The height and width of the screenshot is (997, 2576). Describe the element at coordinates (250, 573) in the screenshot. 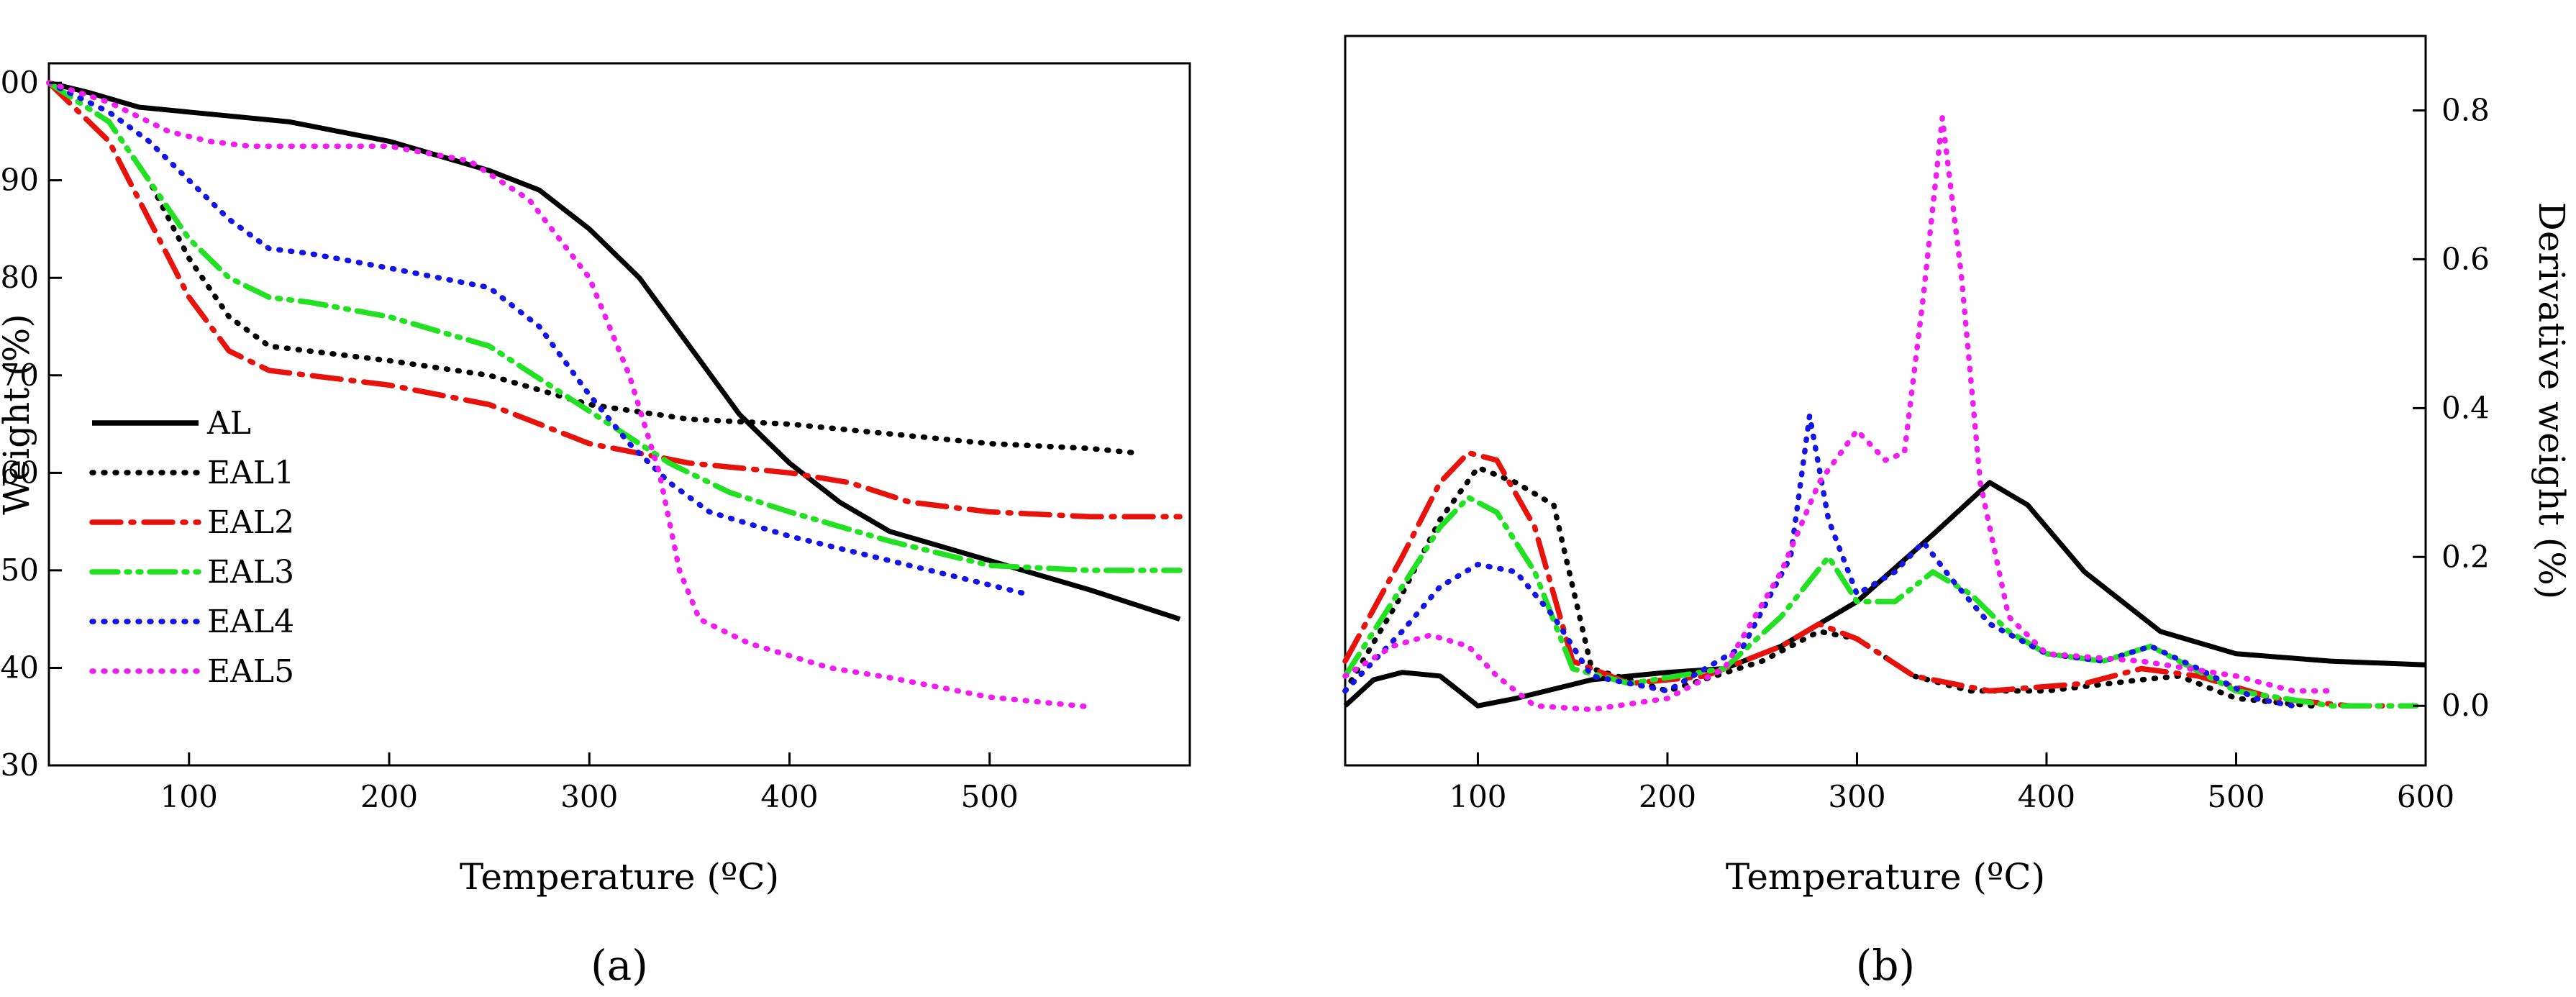

I see `legend-label-eal3: EAL3` at that location.